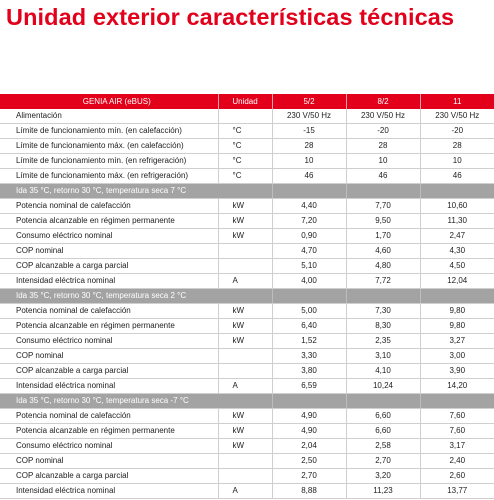  I want to click on row-value: 4,10, so click(382, 371).